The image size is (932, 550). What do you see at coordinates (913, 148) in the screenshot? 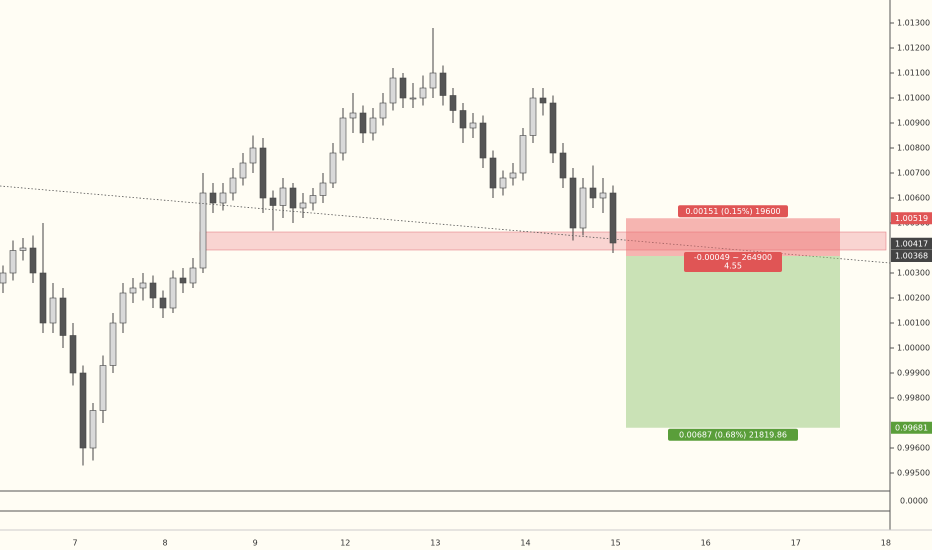
I see `y-tick-label: 1.00800` at bounding box center [913, 148].